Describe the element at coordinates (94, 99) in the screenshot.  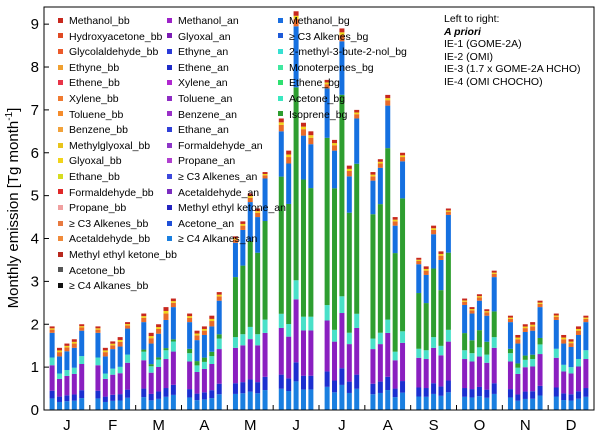
I see `legend-label: Xylene_bb` at that location.